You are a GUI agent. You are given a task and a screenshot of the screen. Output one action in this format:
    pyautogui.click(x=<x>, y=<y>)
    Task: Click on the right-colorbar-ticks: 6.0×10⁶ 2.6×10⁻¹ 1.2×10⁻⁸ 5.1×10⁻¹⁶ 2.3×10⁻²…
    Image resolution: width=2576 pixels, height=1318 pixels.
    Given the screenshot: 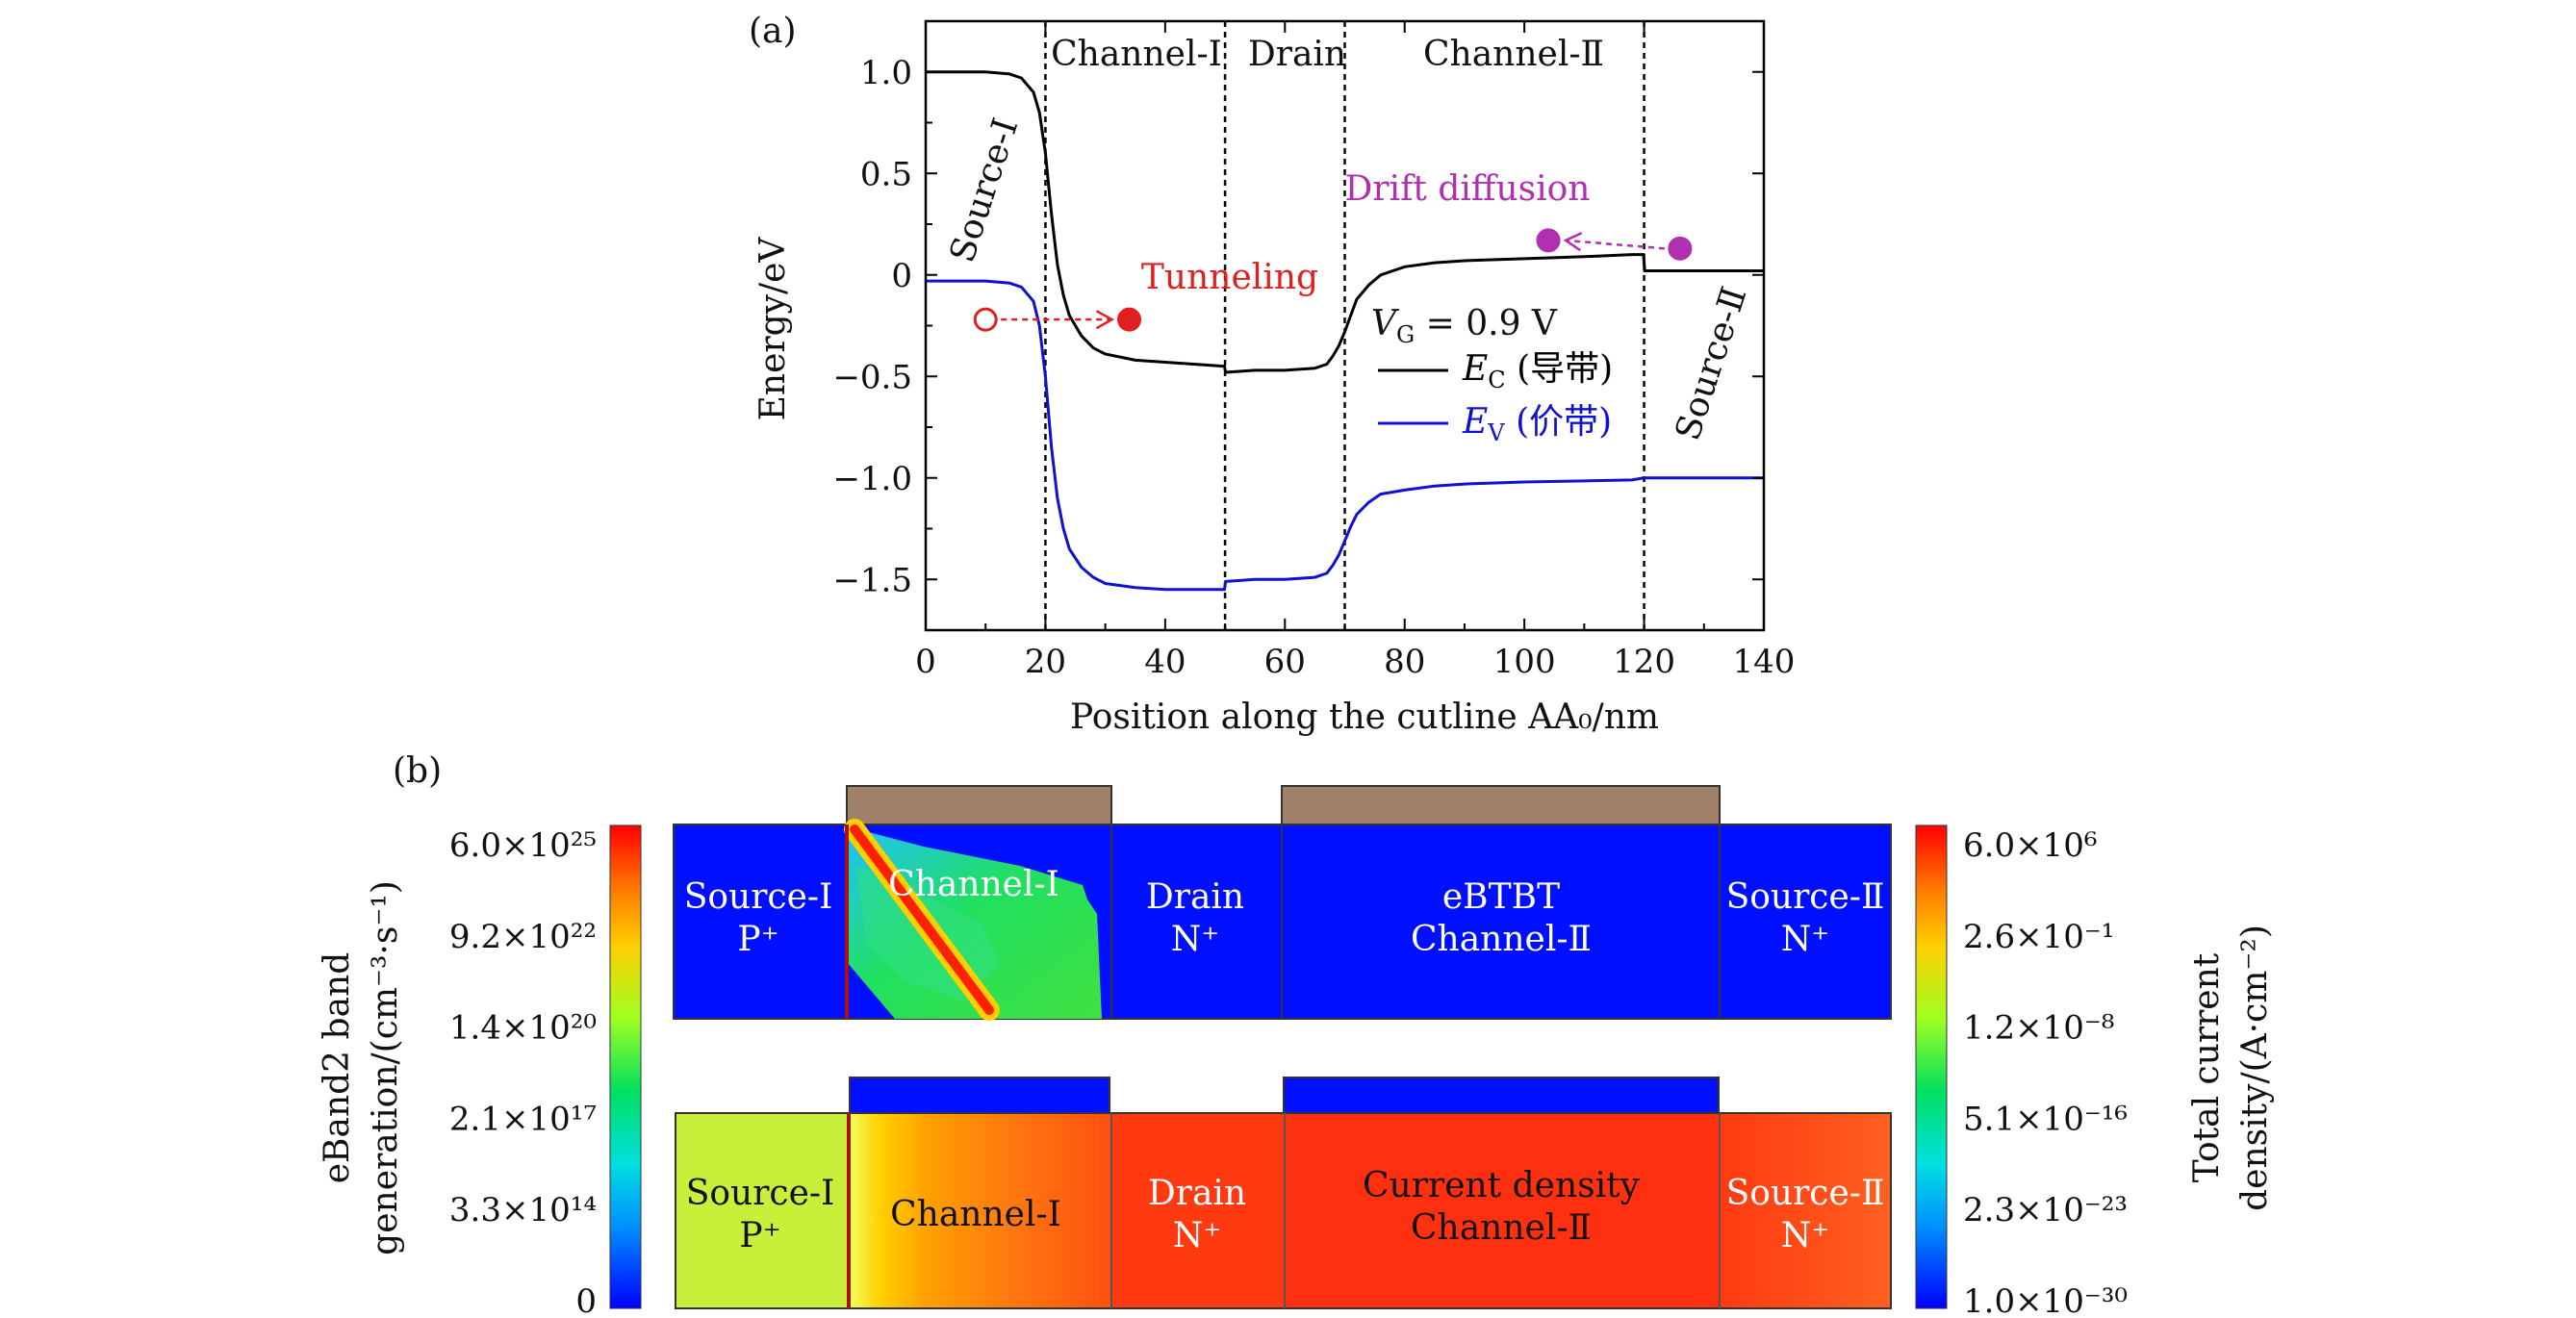 What is the action you would take?
    pyautogui.click(x=2045, y=1072)
    